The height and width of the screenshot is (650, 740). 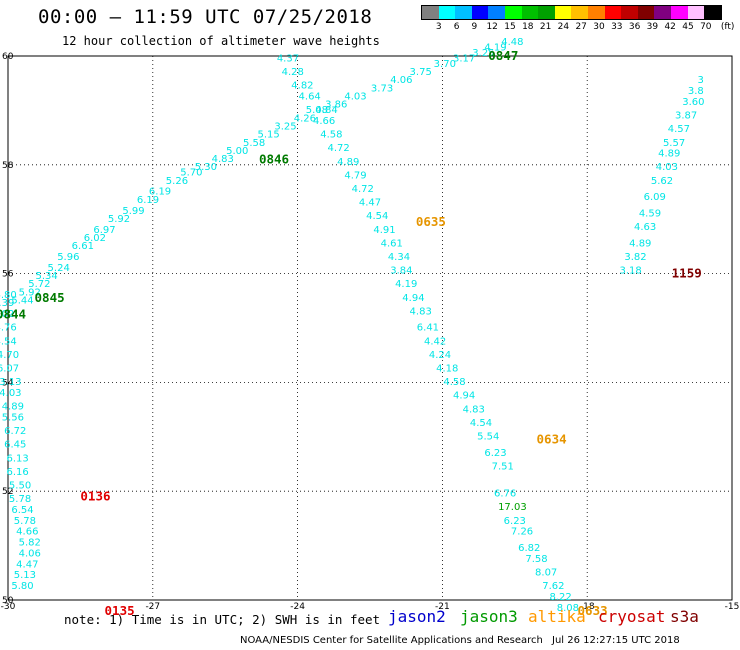 I want to click on wave-height-value: 4.59, so click(x=650, y=213).